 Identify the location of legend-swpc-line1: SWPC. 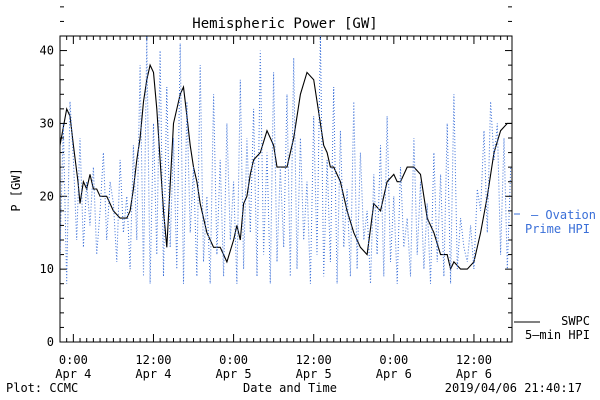
(575, 321).